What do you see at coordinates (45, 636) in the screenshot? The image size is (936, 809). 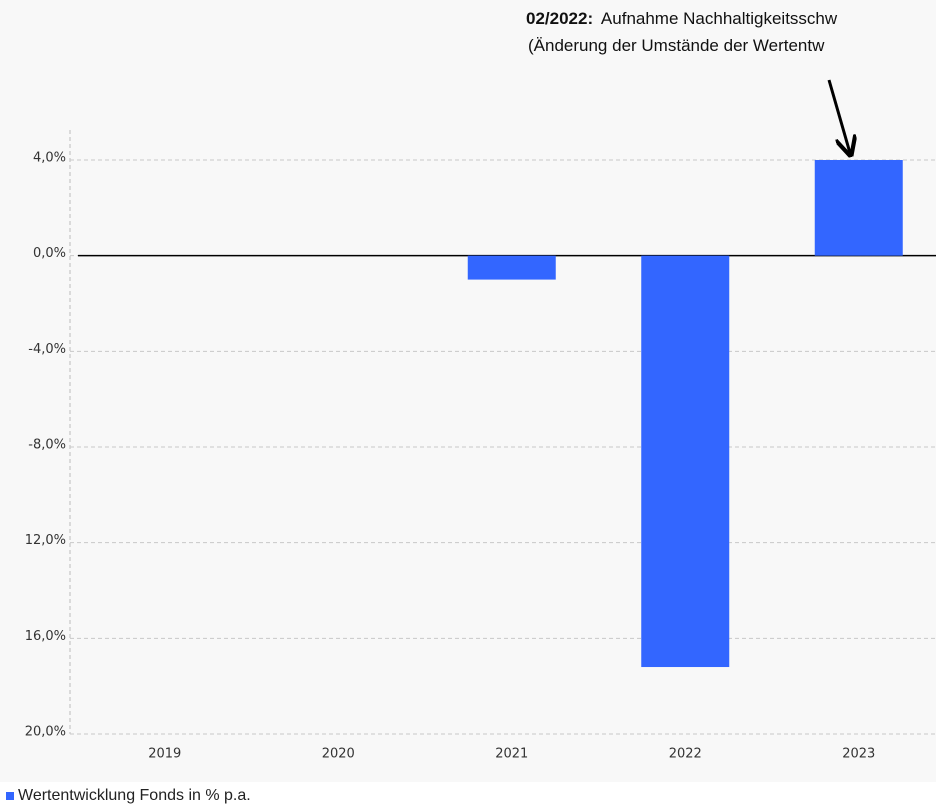 I see `y-tick-label: 16,0%` at bounding box center [45, 636].